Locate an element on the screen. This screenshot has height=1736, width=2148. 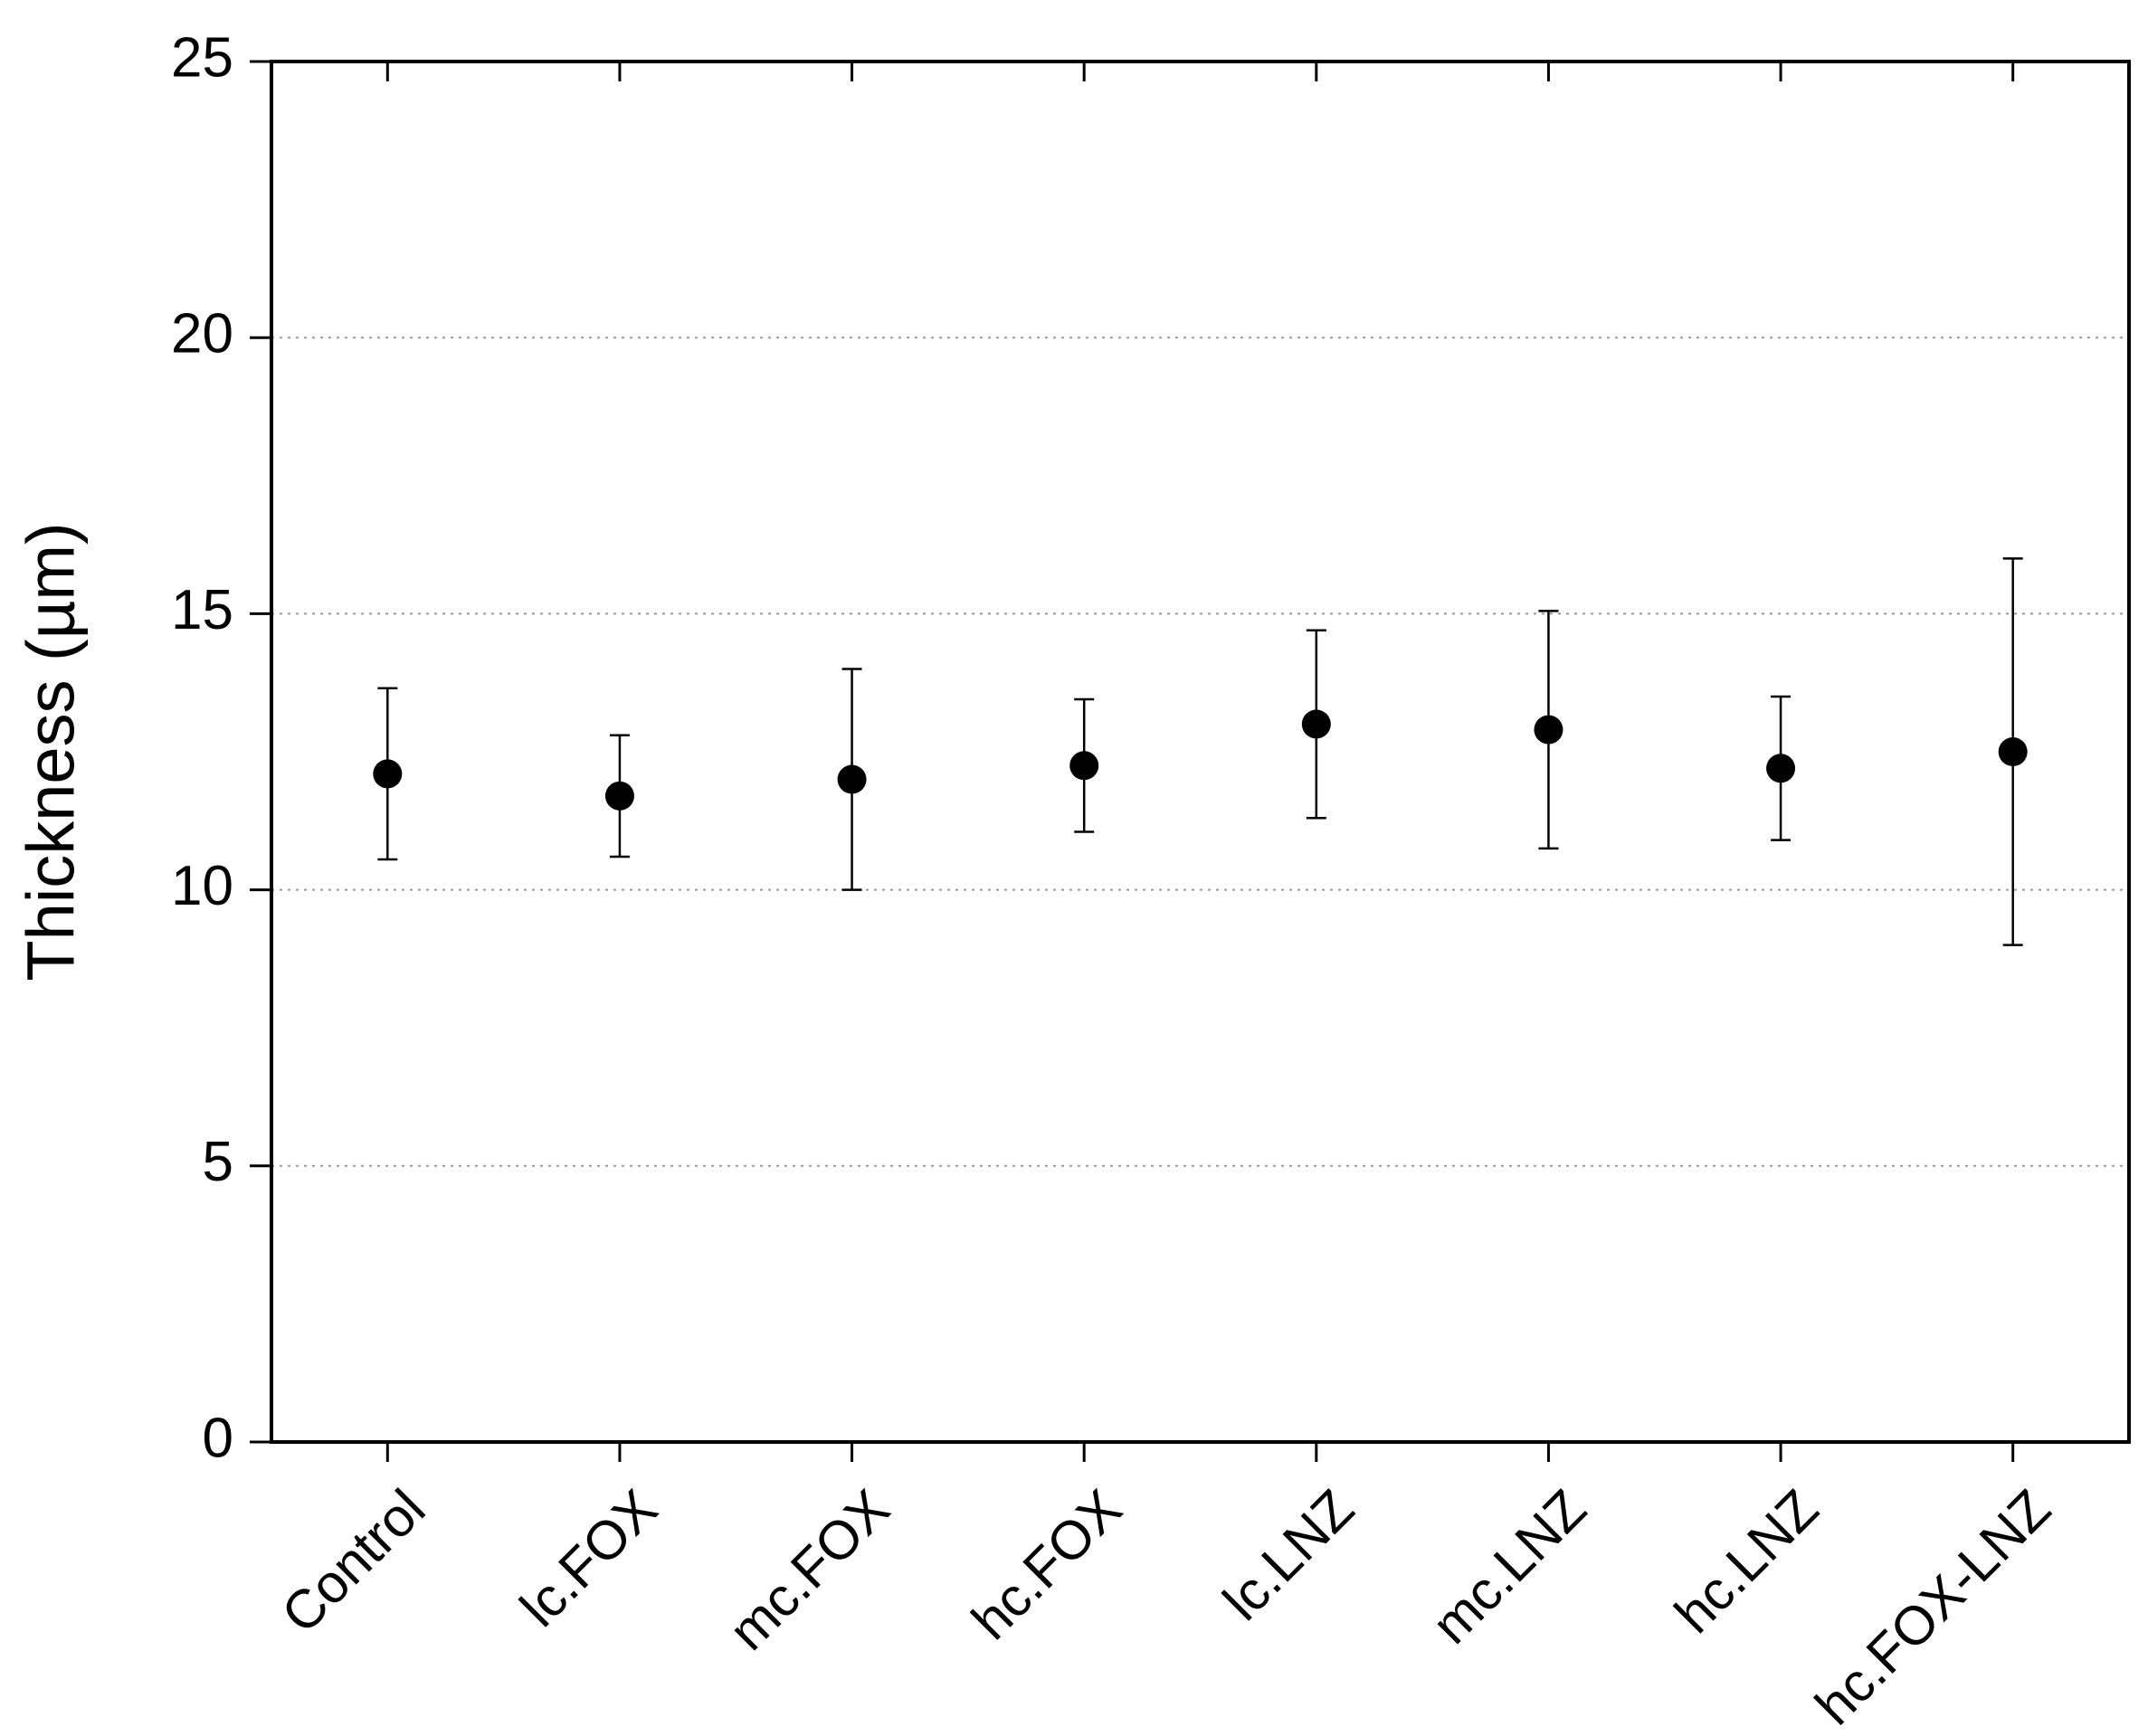
x-tick-label: Control is located at coordinates (353, 1561).